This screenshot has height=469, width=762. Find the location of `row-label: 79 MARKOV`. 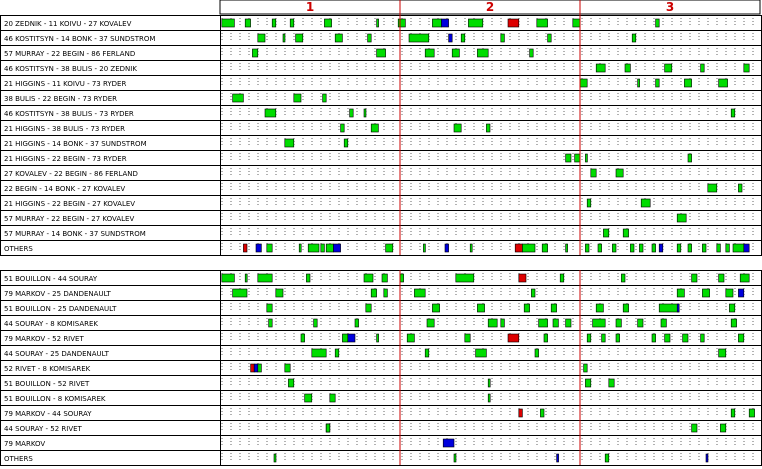

row-label: 79 MARKOV is located at coordinates (24, 444).